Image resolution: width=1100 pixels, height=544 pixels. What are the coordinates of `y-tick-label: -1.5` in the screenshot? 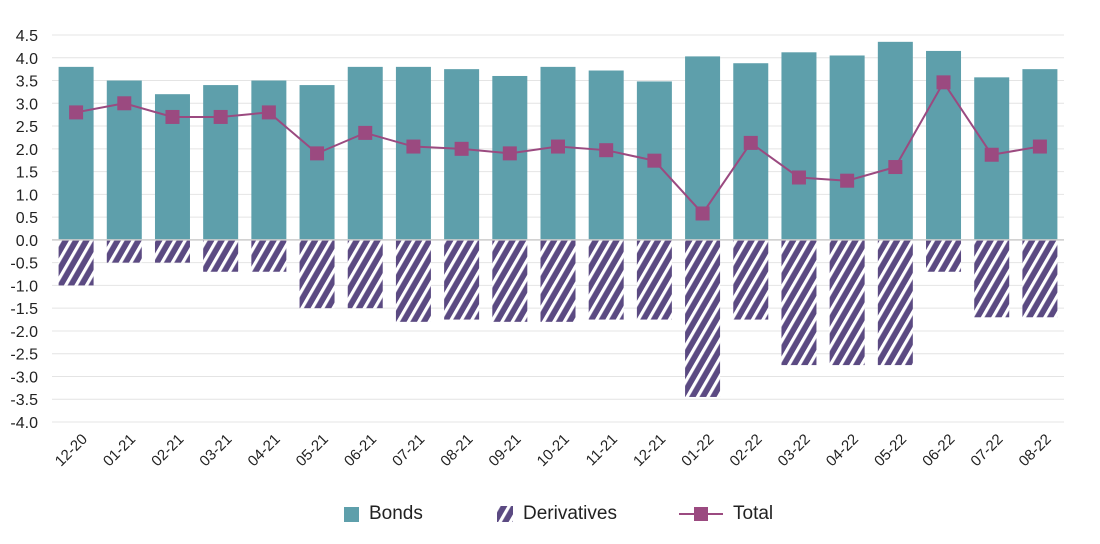 It's located at (24, 309).